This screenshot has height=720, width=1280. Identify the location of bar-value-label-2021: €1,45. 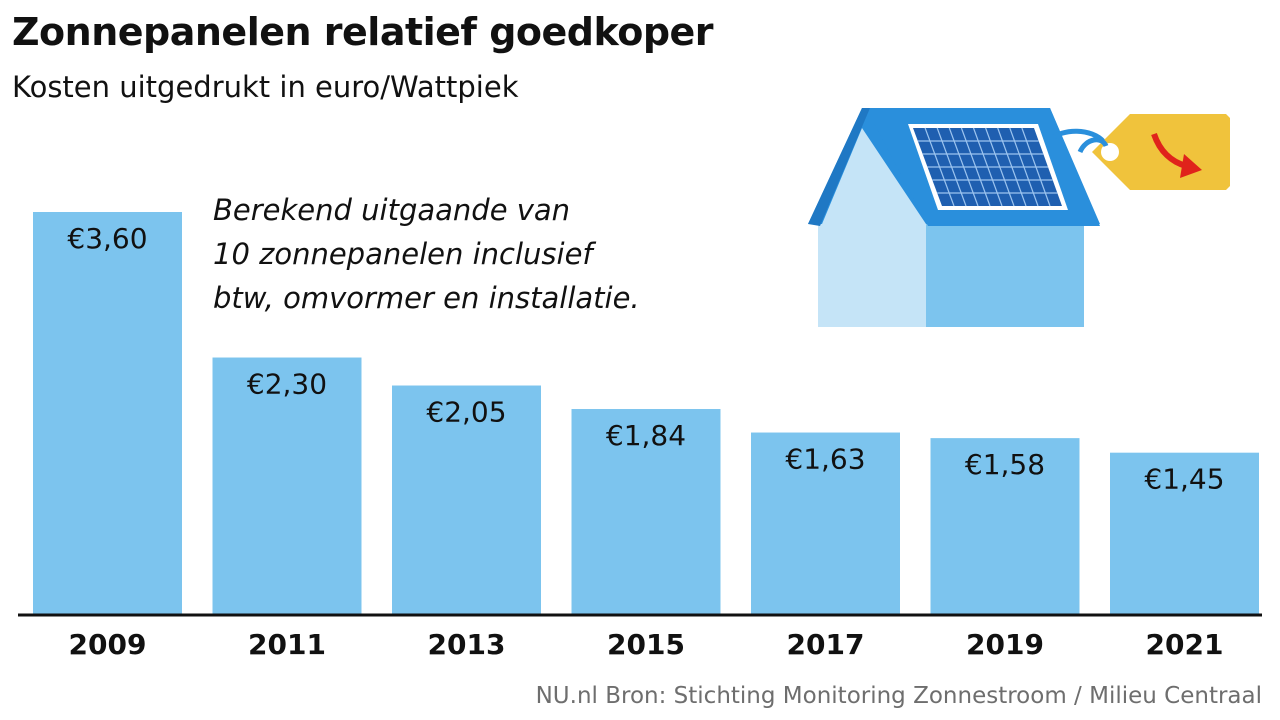
(1184, 479).